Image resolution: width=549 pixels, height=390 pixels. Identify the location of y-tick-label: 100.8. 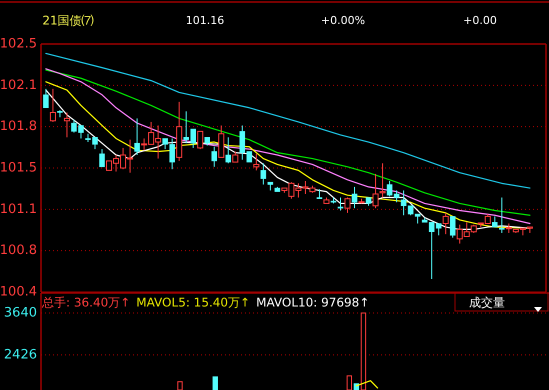
(18, 250).